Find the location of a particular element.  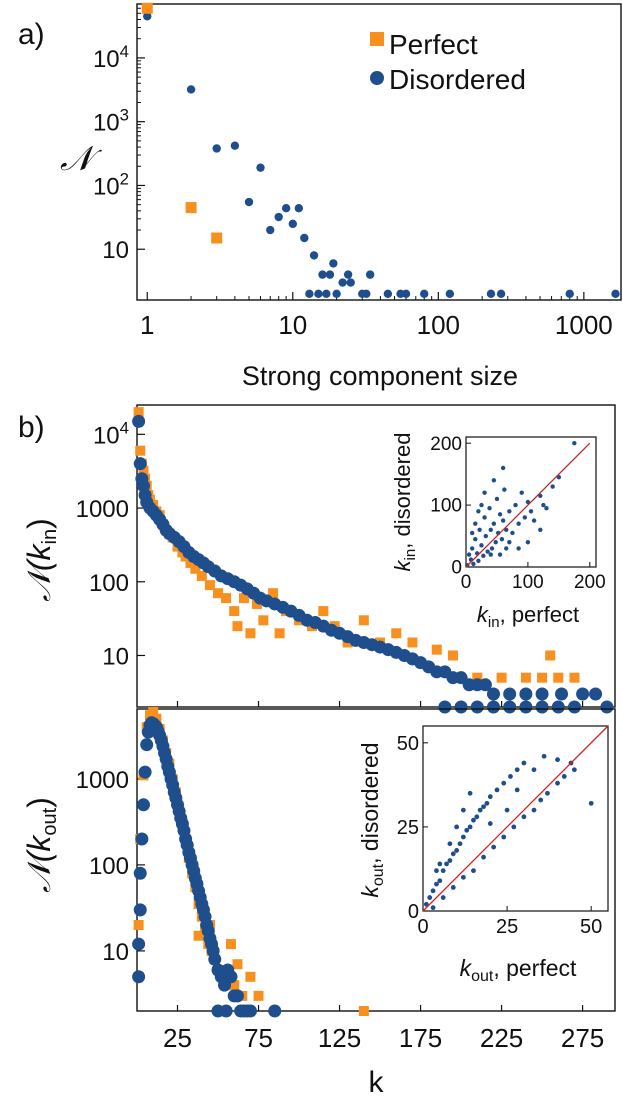

inset-diagonal-line is located at coordinates (528, 505).